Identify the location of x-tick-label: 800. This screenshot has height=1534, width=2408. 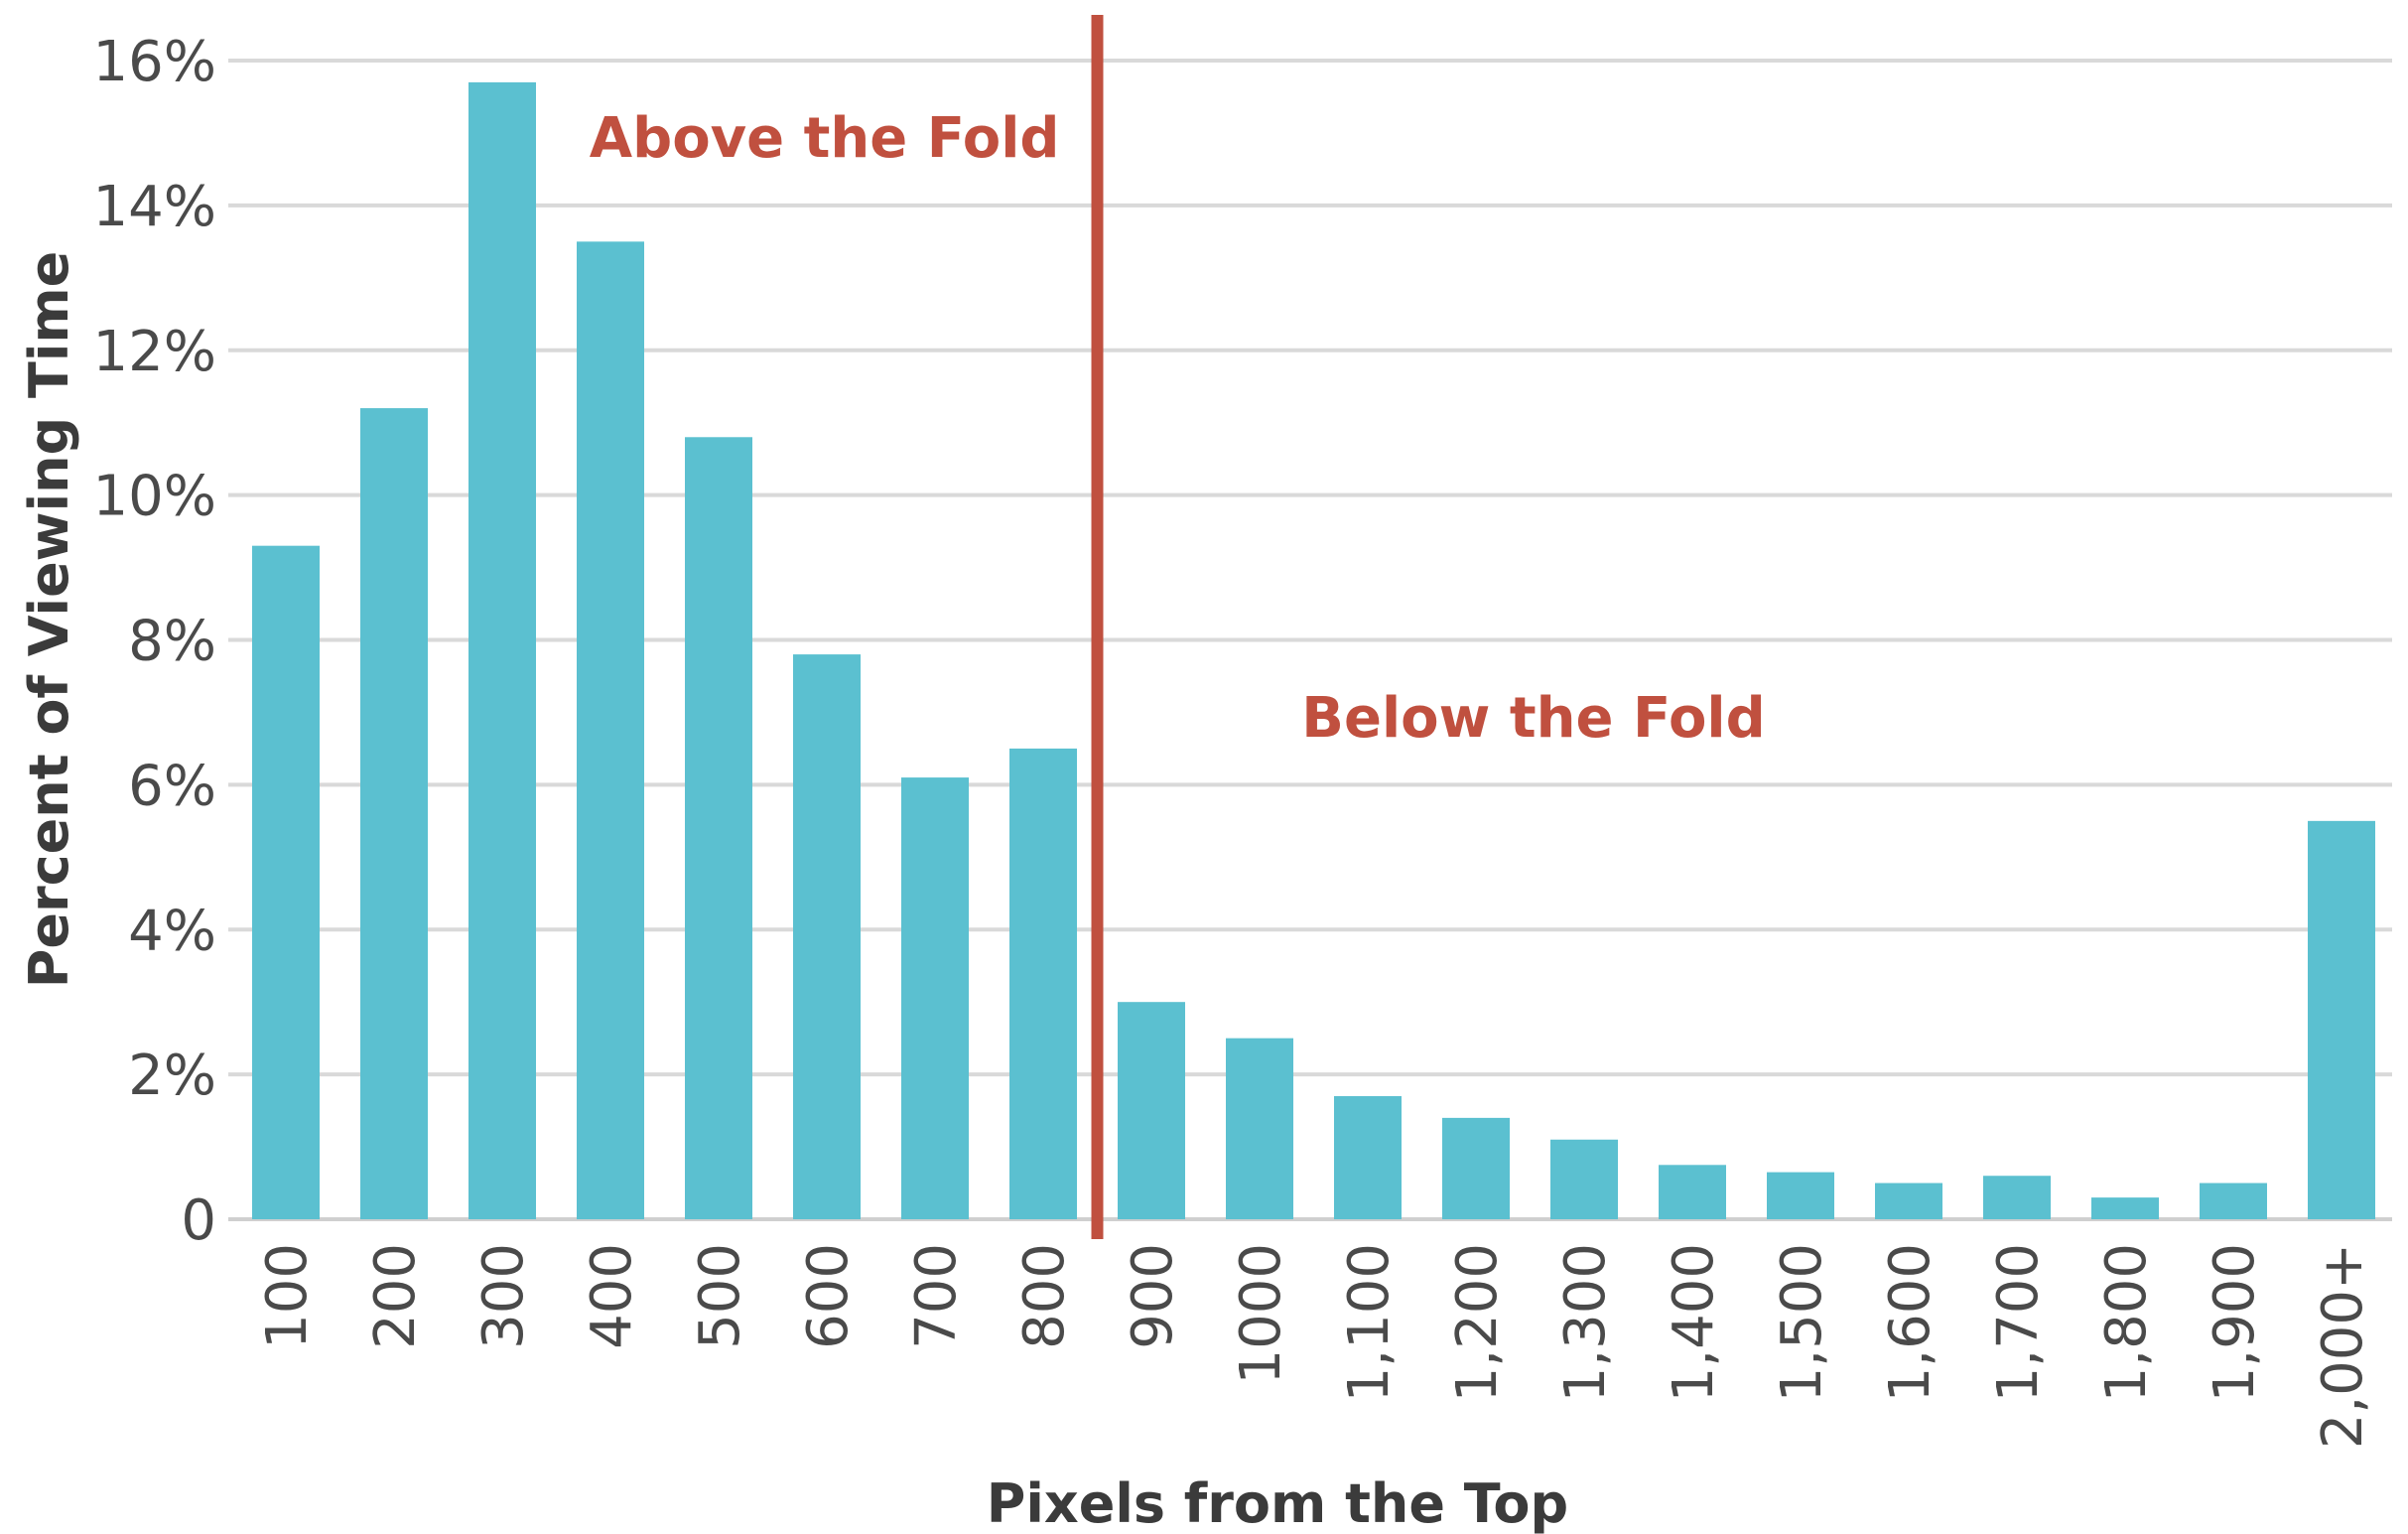
(1045, 1296).